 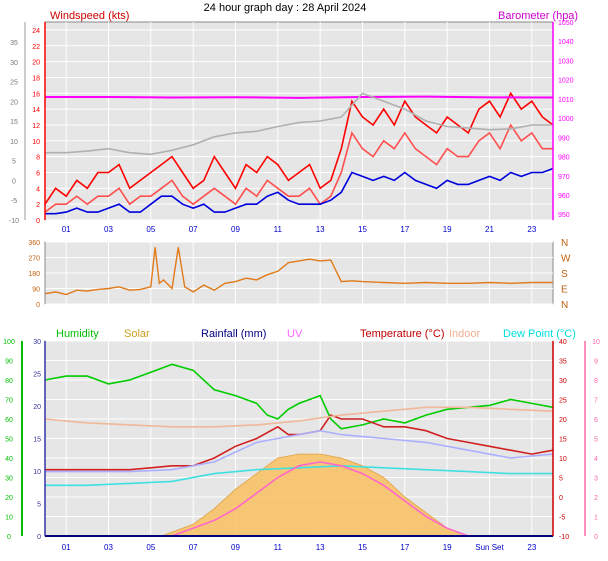 What do you see at coordinates (9, 518) in the screenshot?
I see `panel3-humidity-tick: 10` at bounding box center [9, 518].